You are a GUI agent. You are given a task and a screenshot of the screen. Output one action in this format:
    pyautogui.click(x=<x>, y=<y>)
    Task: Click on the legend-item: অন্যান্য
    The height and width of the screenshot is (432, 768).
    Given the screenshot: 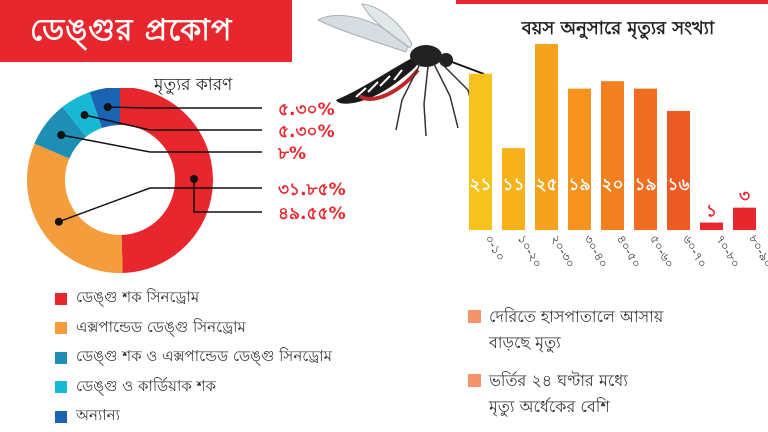 What is the action you would take?
    pyautogui.click(x=193, y=417)
    